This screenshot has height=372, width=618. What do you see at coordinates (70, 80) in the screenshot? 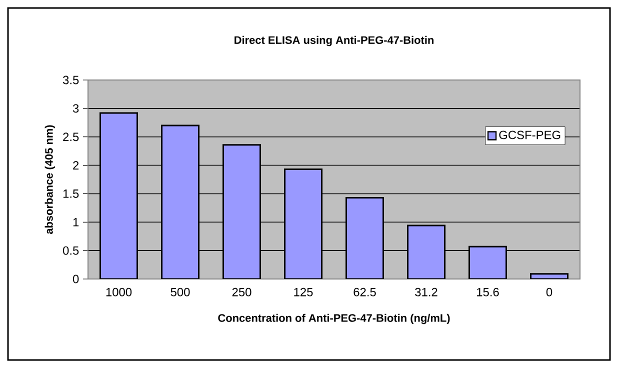
I see `y-tick-label: 3.5` at bounding box center [70, 80].